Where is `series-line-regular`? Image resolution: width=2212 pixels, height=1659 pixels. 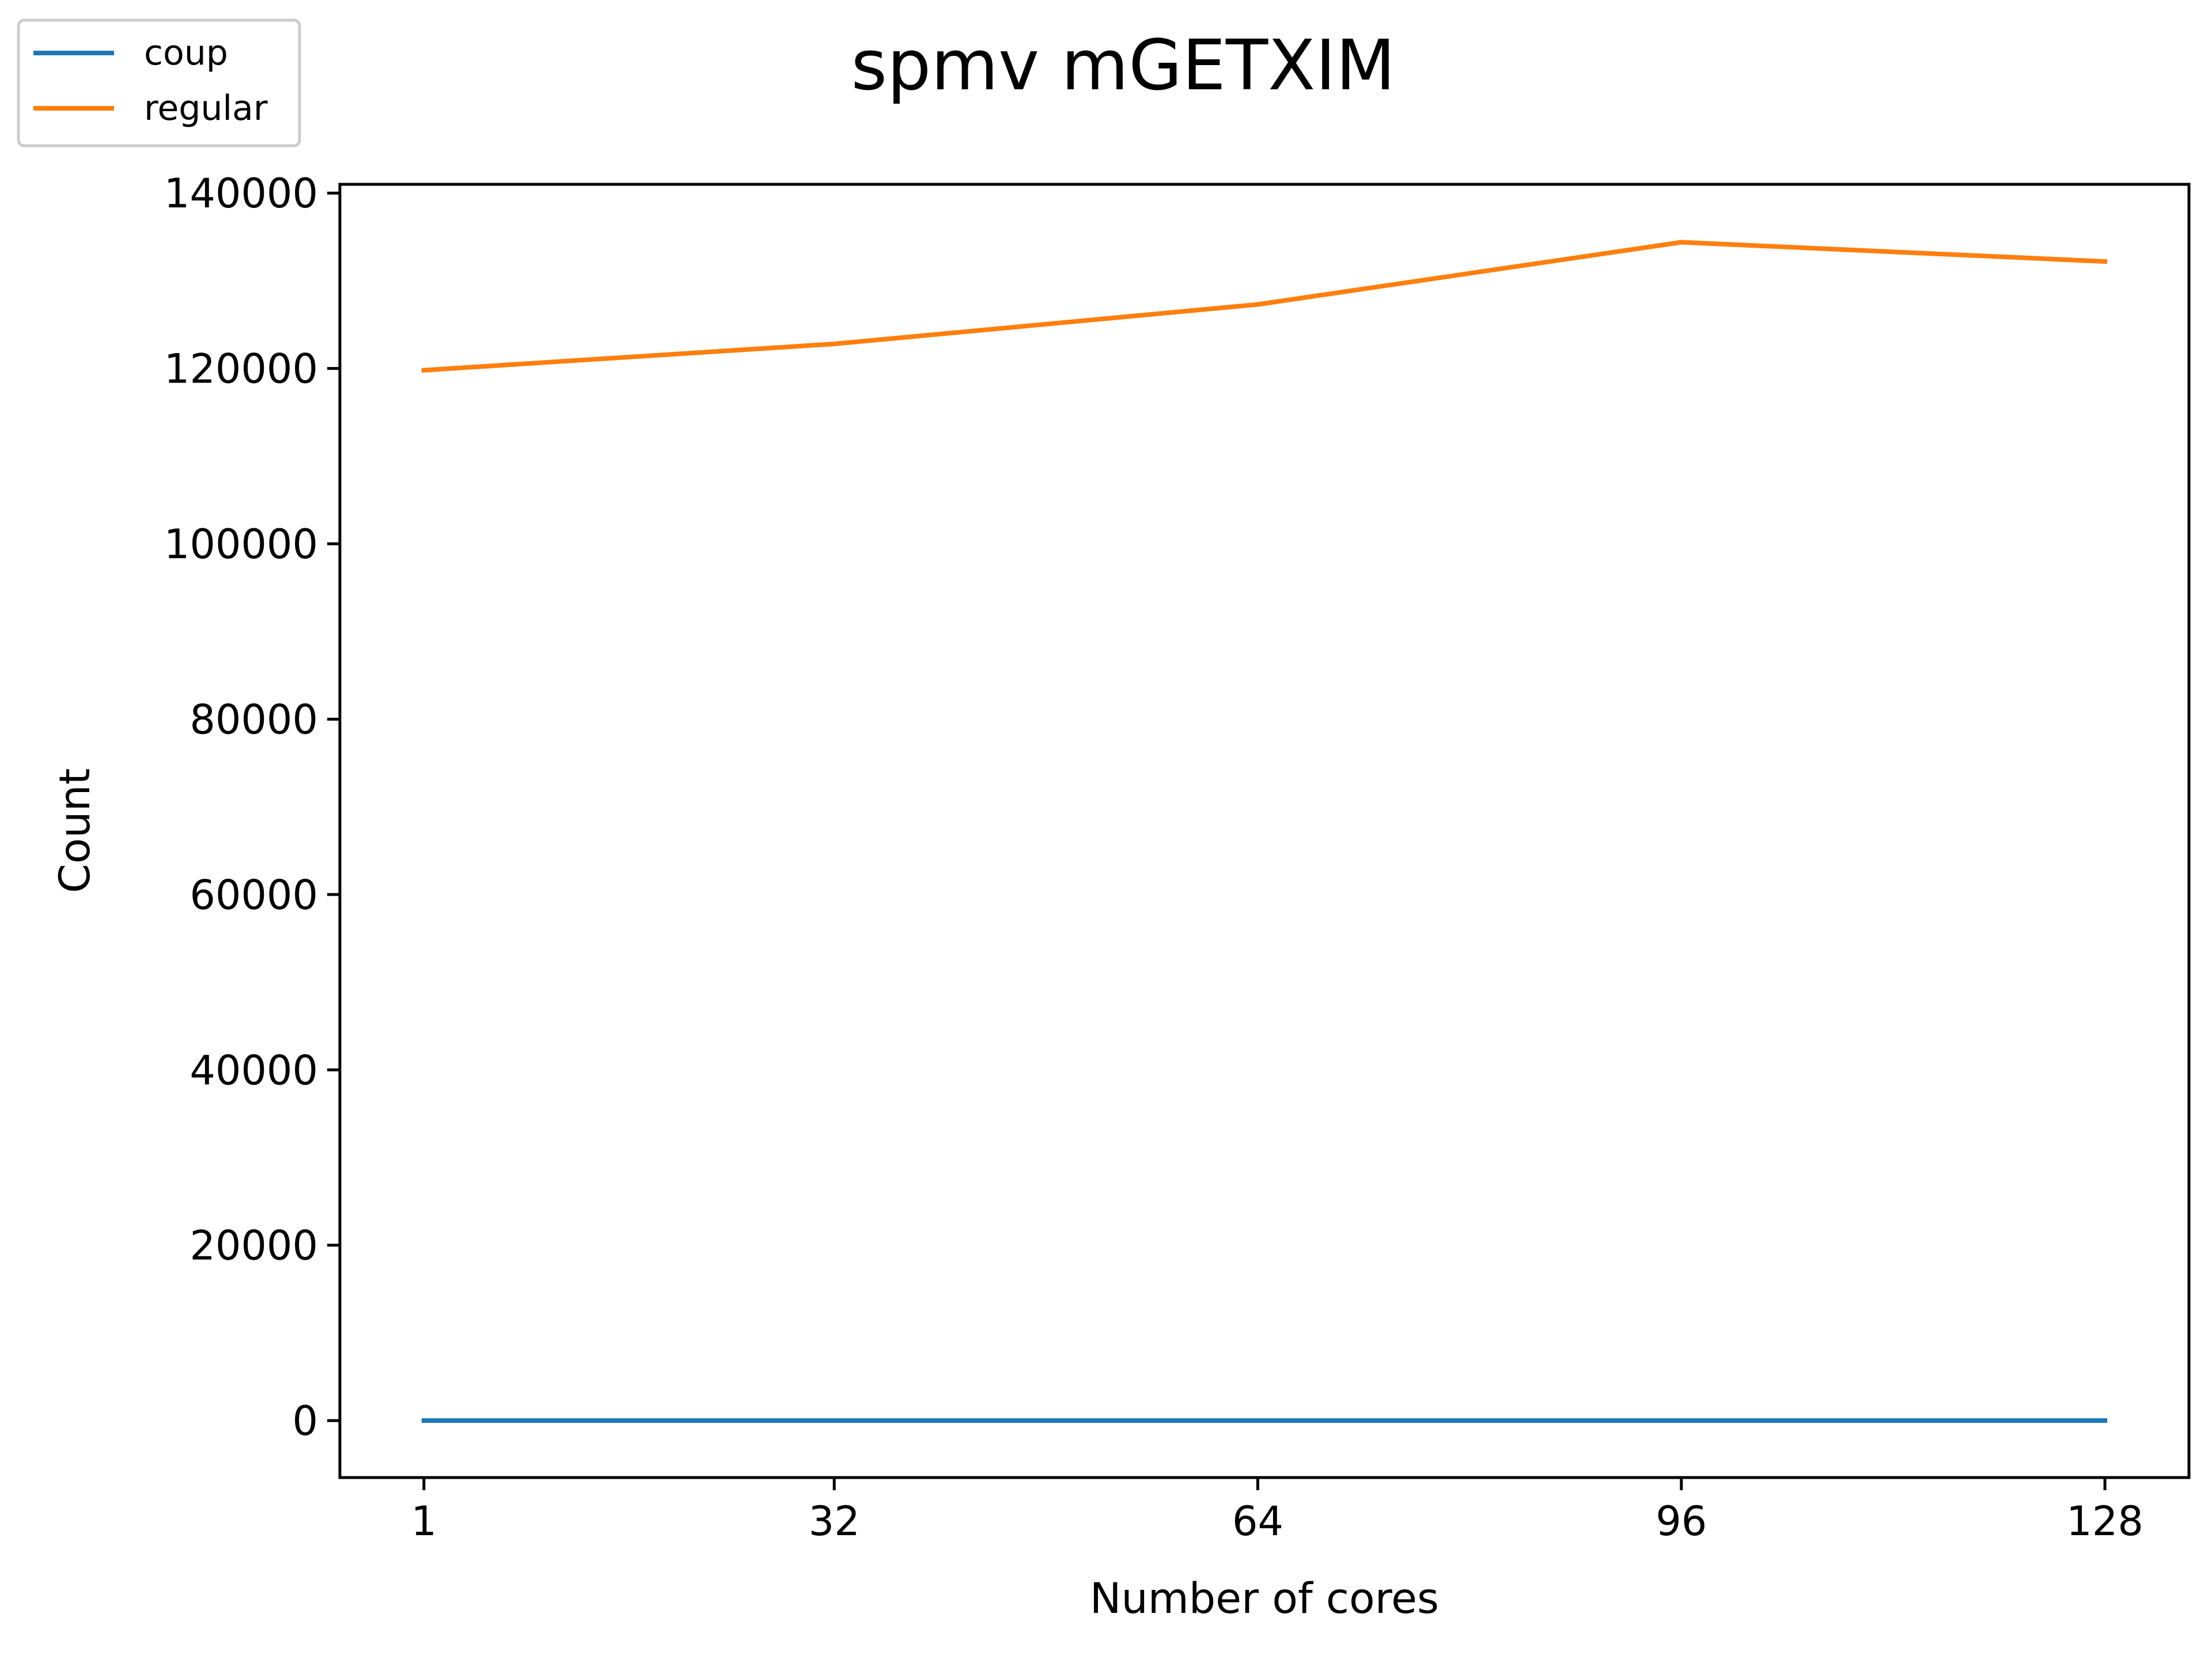
series-line-regular is located at coordinates (1264, 306).